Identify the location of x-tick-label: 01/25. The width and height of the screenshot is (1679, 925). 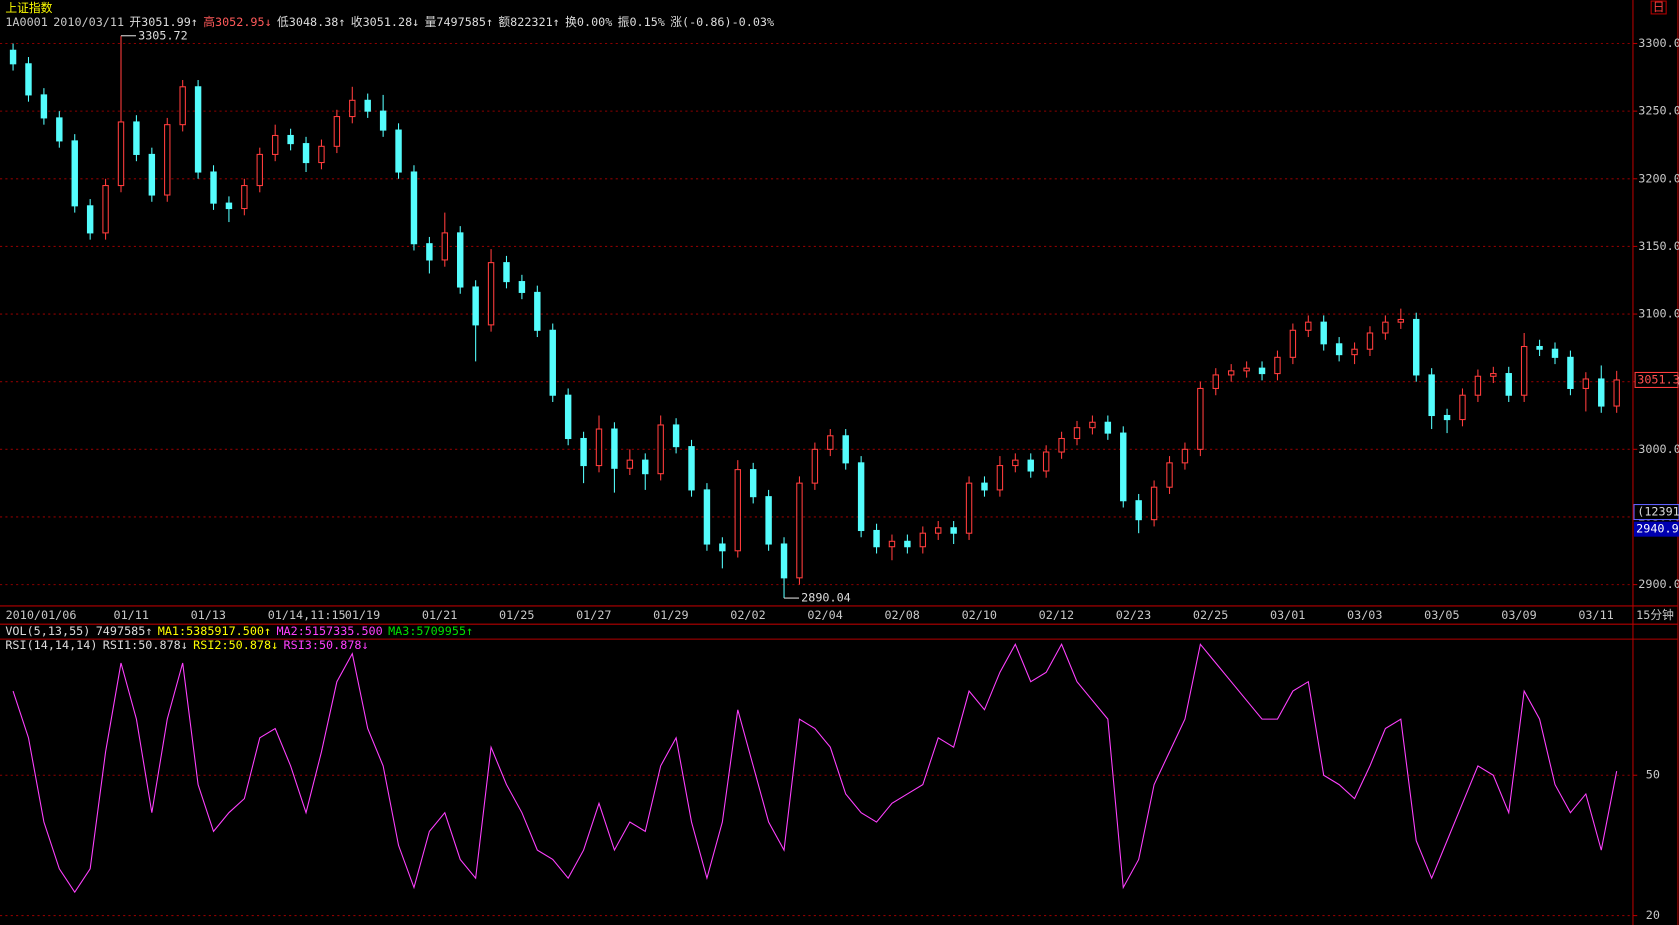
(516, 615).